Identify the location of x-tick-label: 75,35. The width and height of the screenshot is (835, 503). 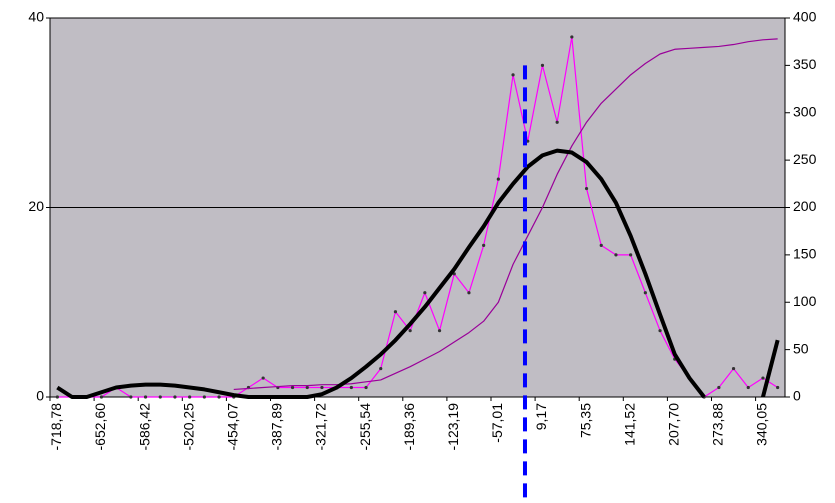
(585, 420).